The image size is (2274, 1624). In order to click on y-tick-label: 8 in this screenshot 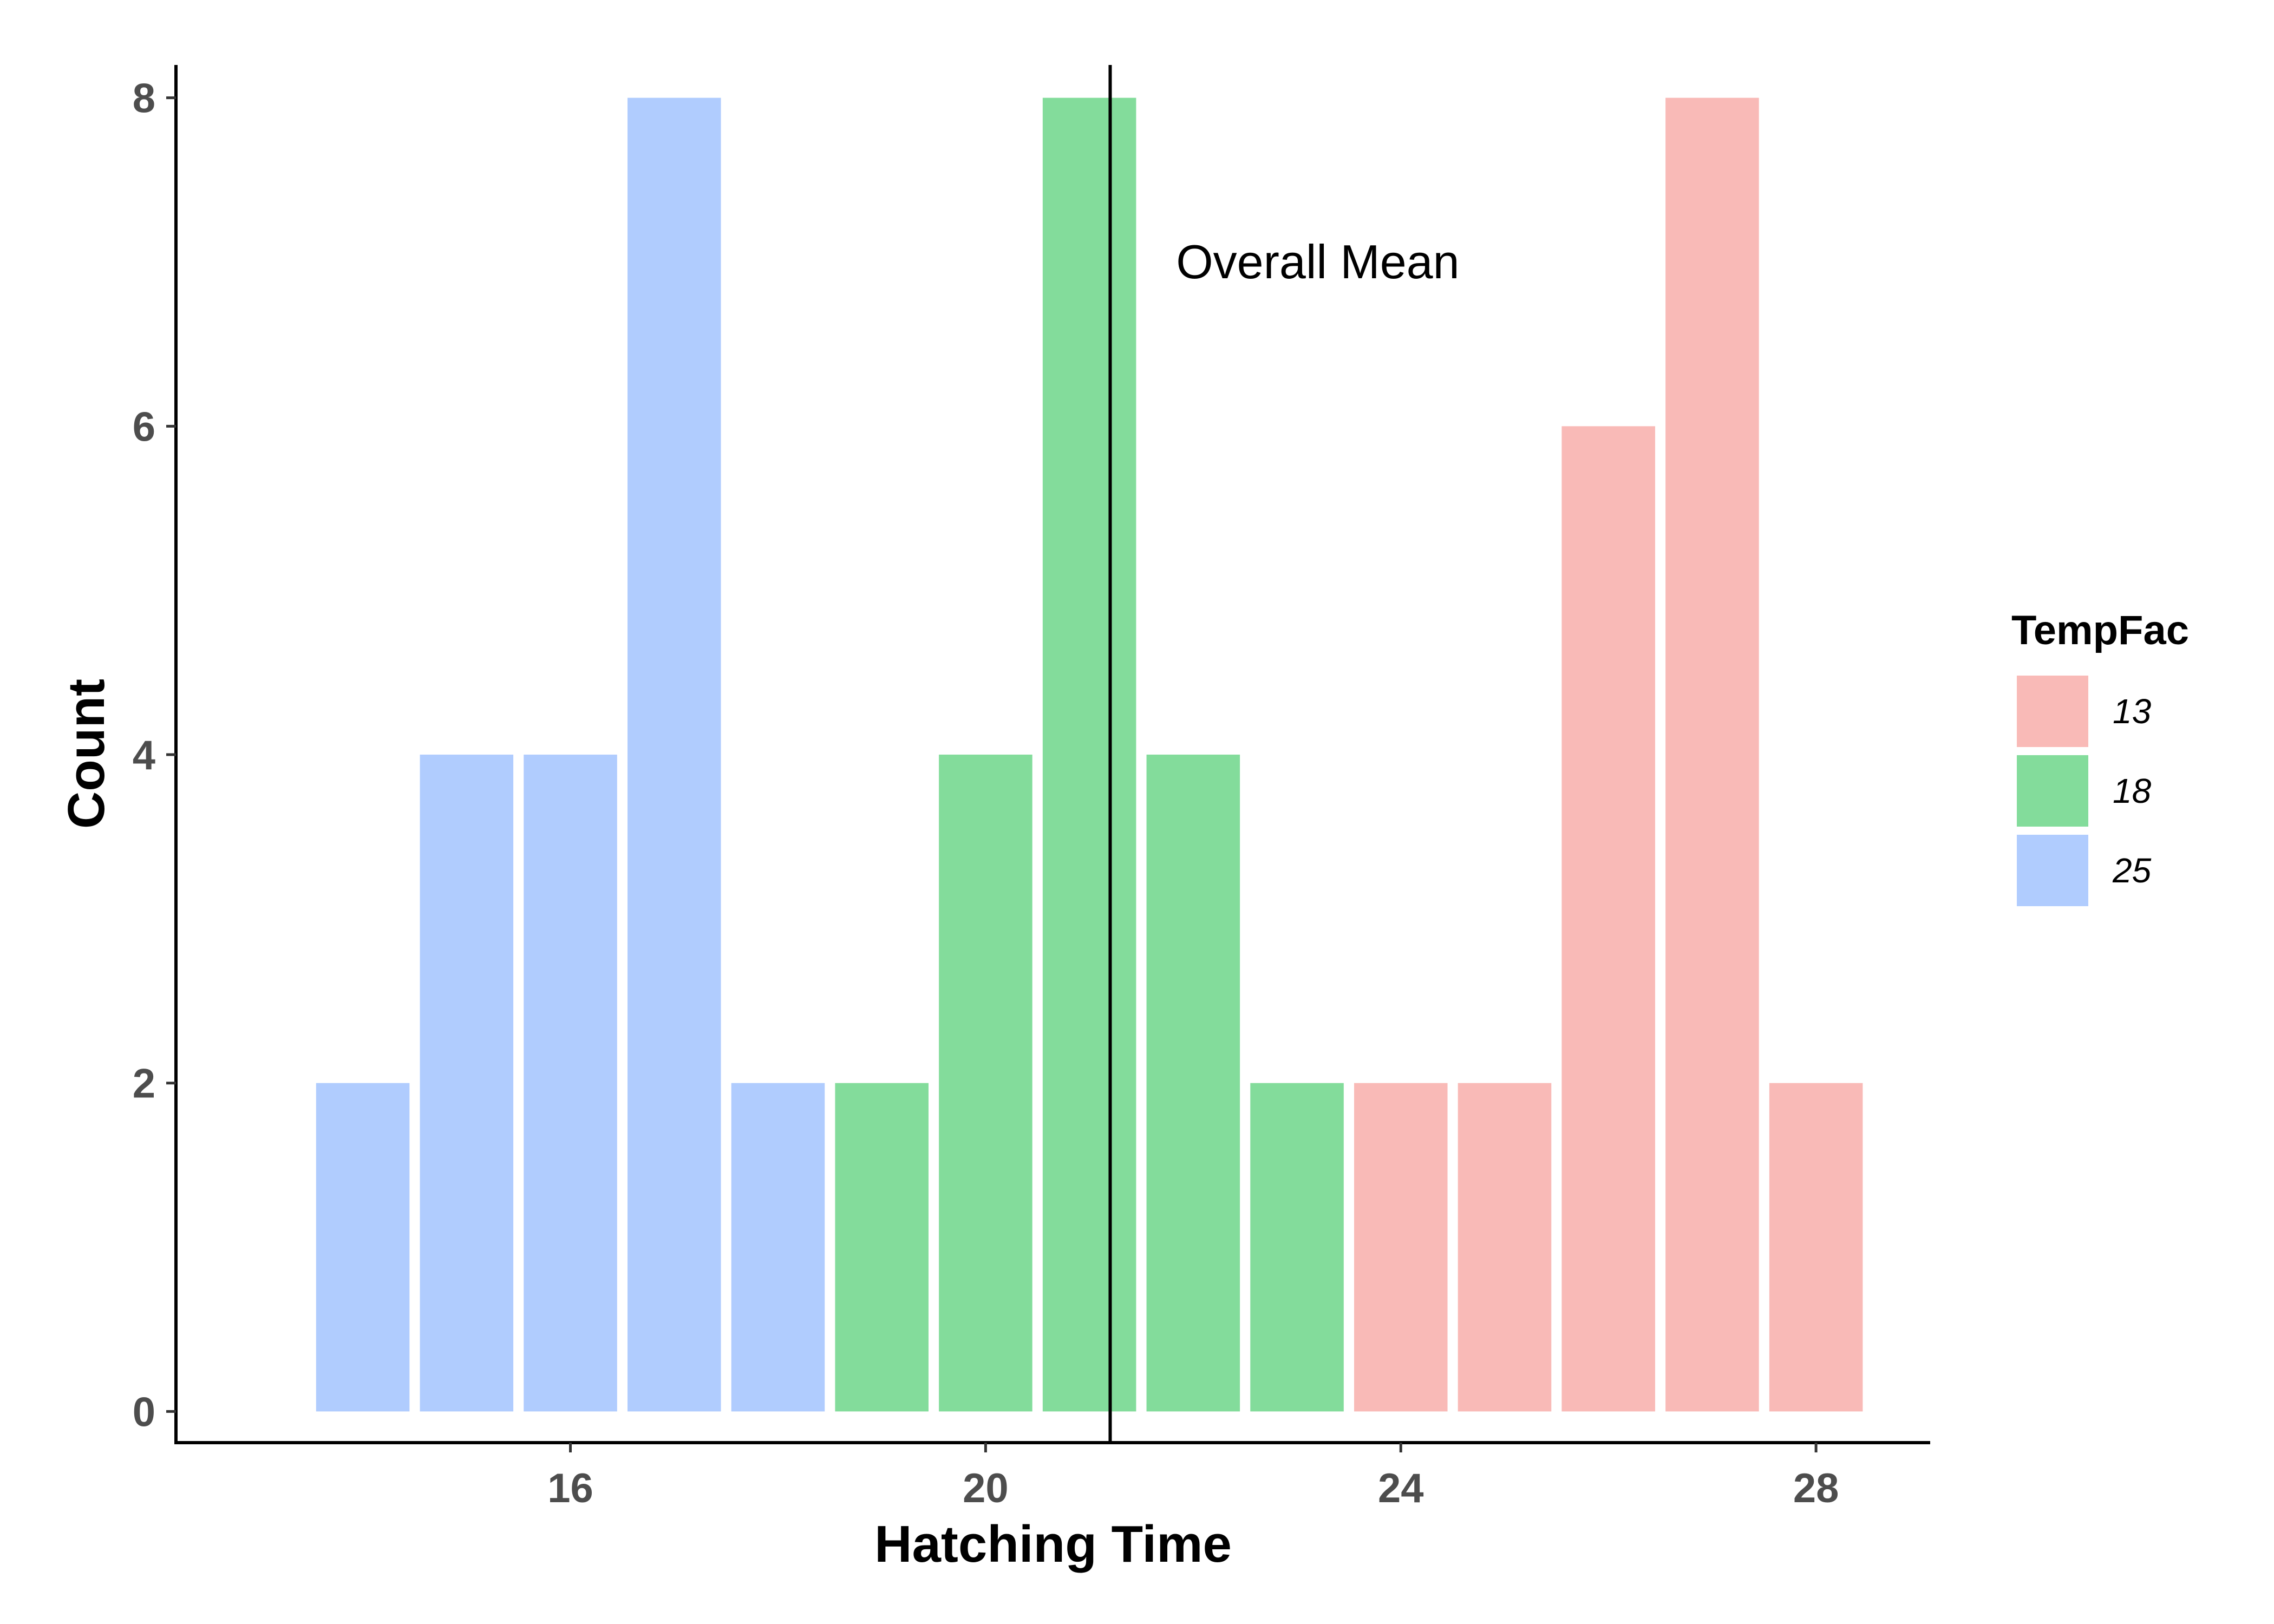, I will do `click(144, 99)`.